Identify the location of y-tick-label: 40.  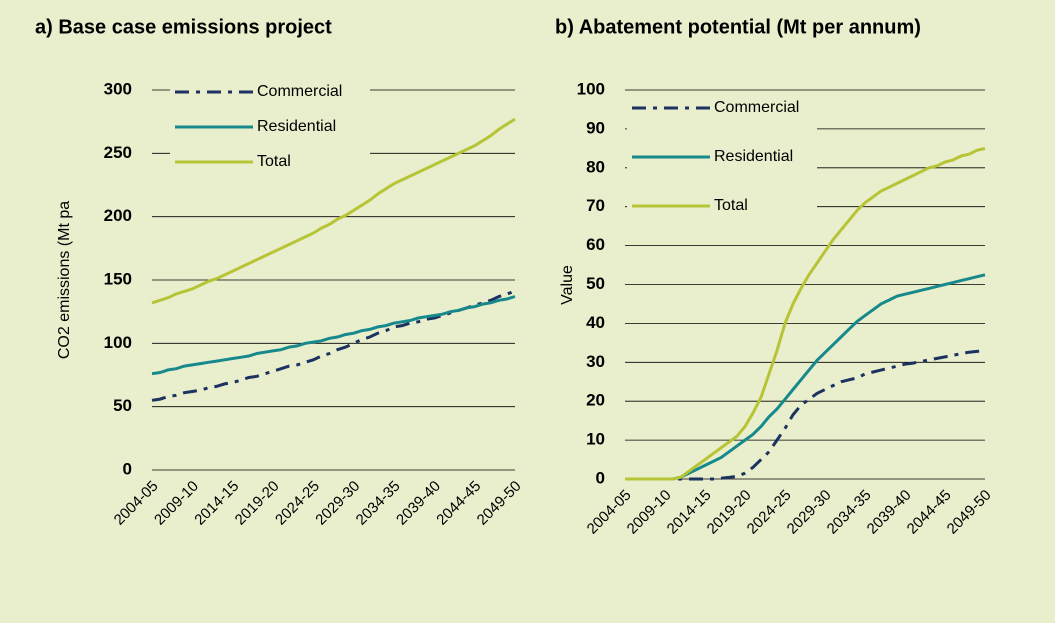
(595, 322).